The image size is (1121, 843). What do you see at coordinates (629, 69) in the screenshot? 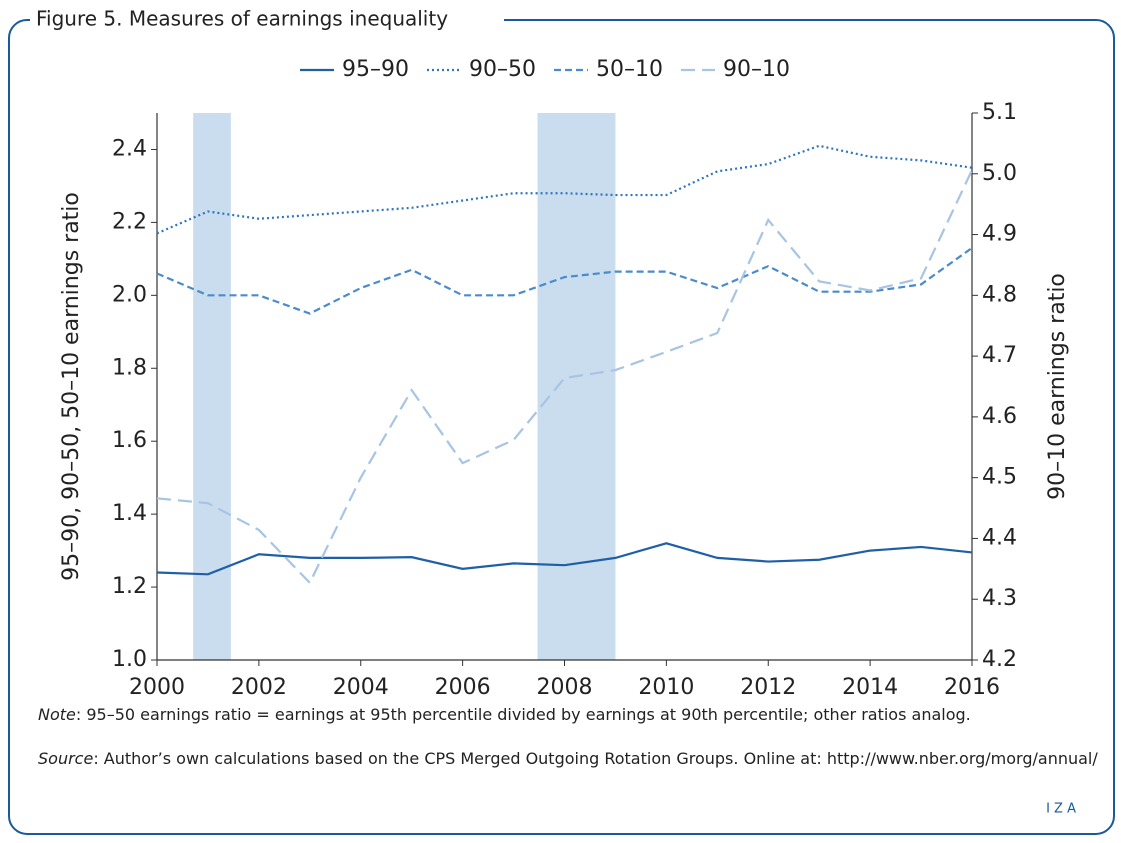
I see `legend-label: 50–10` at bounding box center [629, 69].